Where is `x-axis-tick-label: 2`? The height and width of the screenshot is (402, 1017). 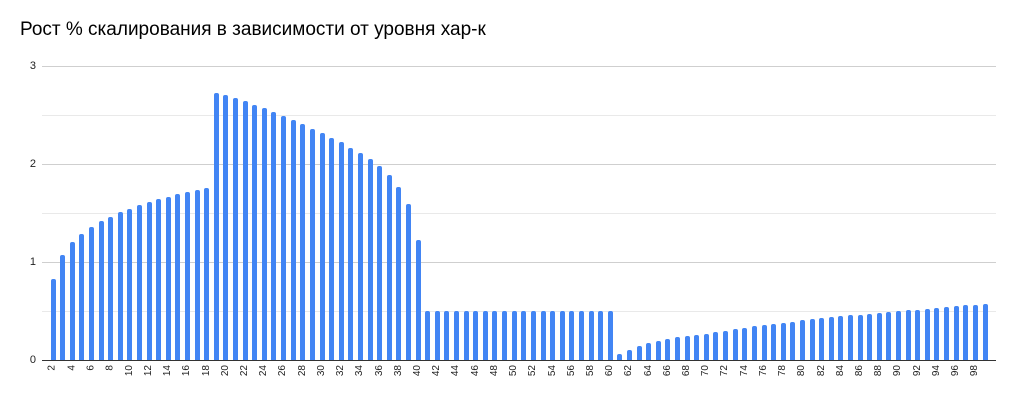
x-axis-tick-label: 2 is located at coordinates (52, 368).